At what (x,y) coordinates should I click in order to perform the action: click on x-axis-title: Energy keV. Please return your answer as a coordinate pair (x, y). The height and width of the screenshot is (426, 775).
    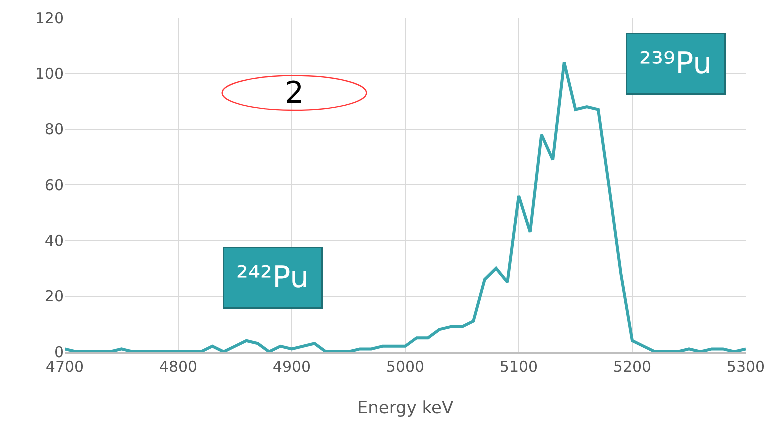
    Looking at the image, I should click on (405, 408).